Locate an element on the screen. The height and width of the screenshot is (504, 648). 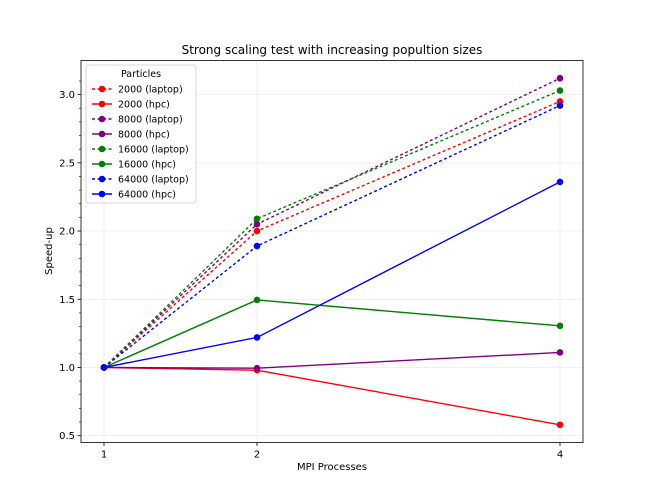
y-axis-label: Speed-up is located at coordinates (49, 251).